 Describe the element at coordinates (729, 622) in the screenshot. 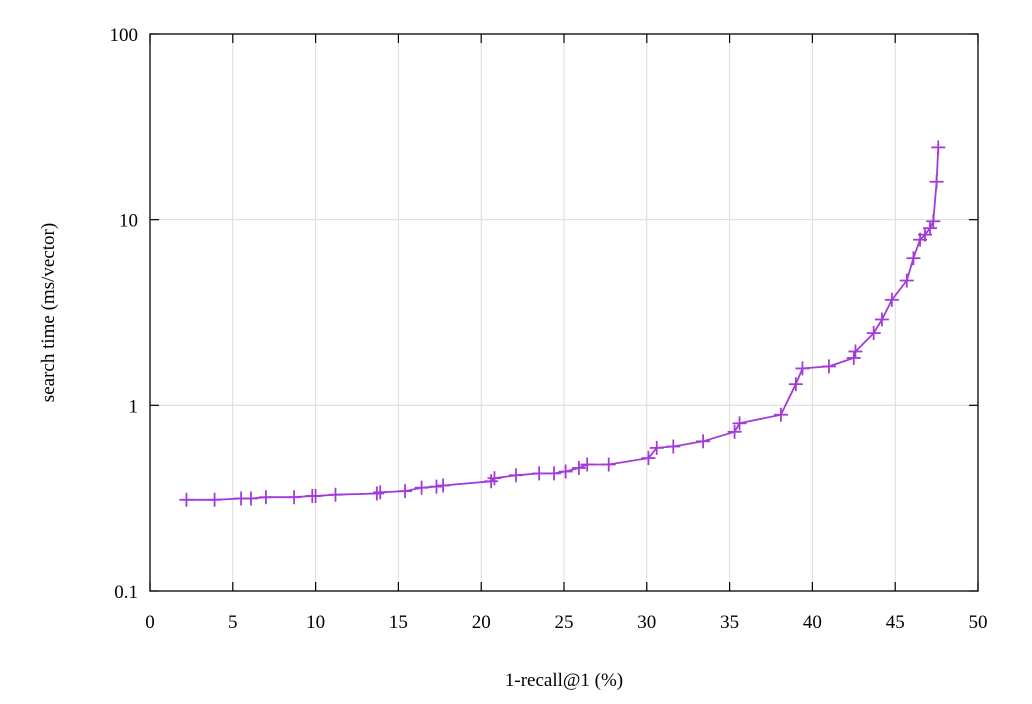

I see `x-tick-label: 35` at that location.